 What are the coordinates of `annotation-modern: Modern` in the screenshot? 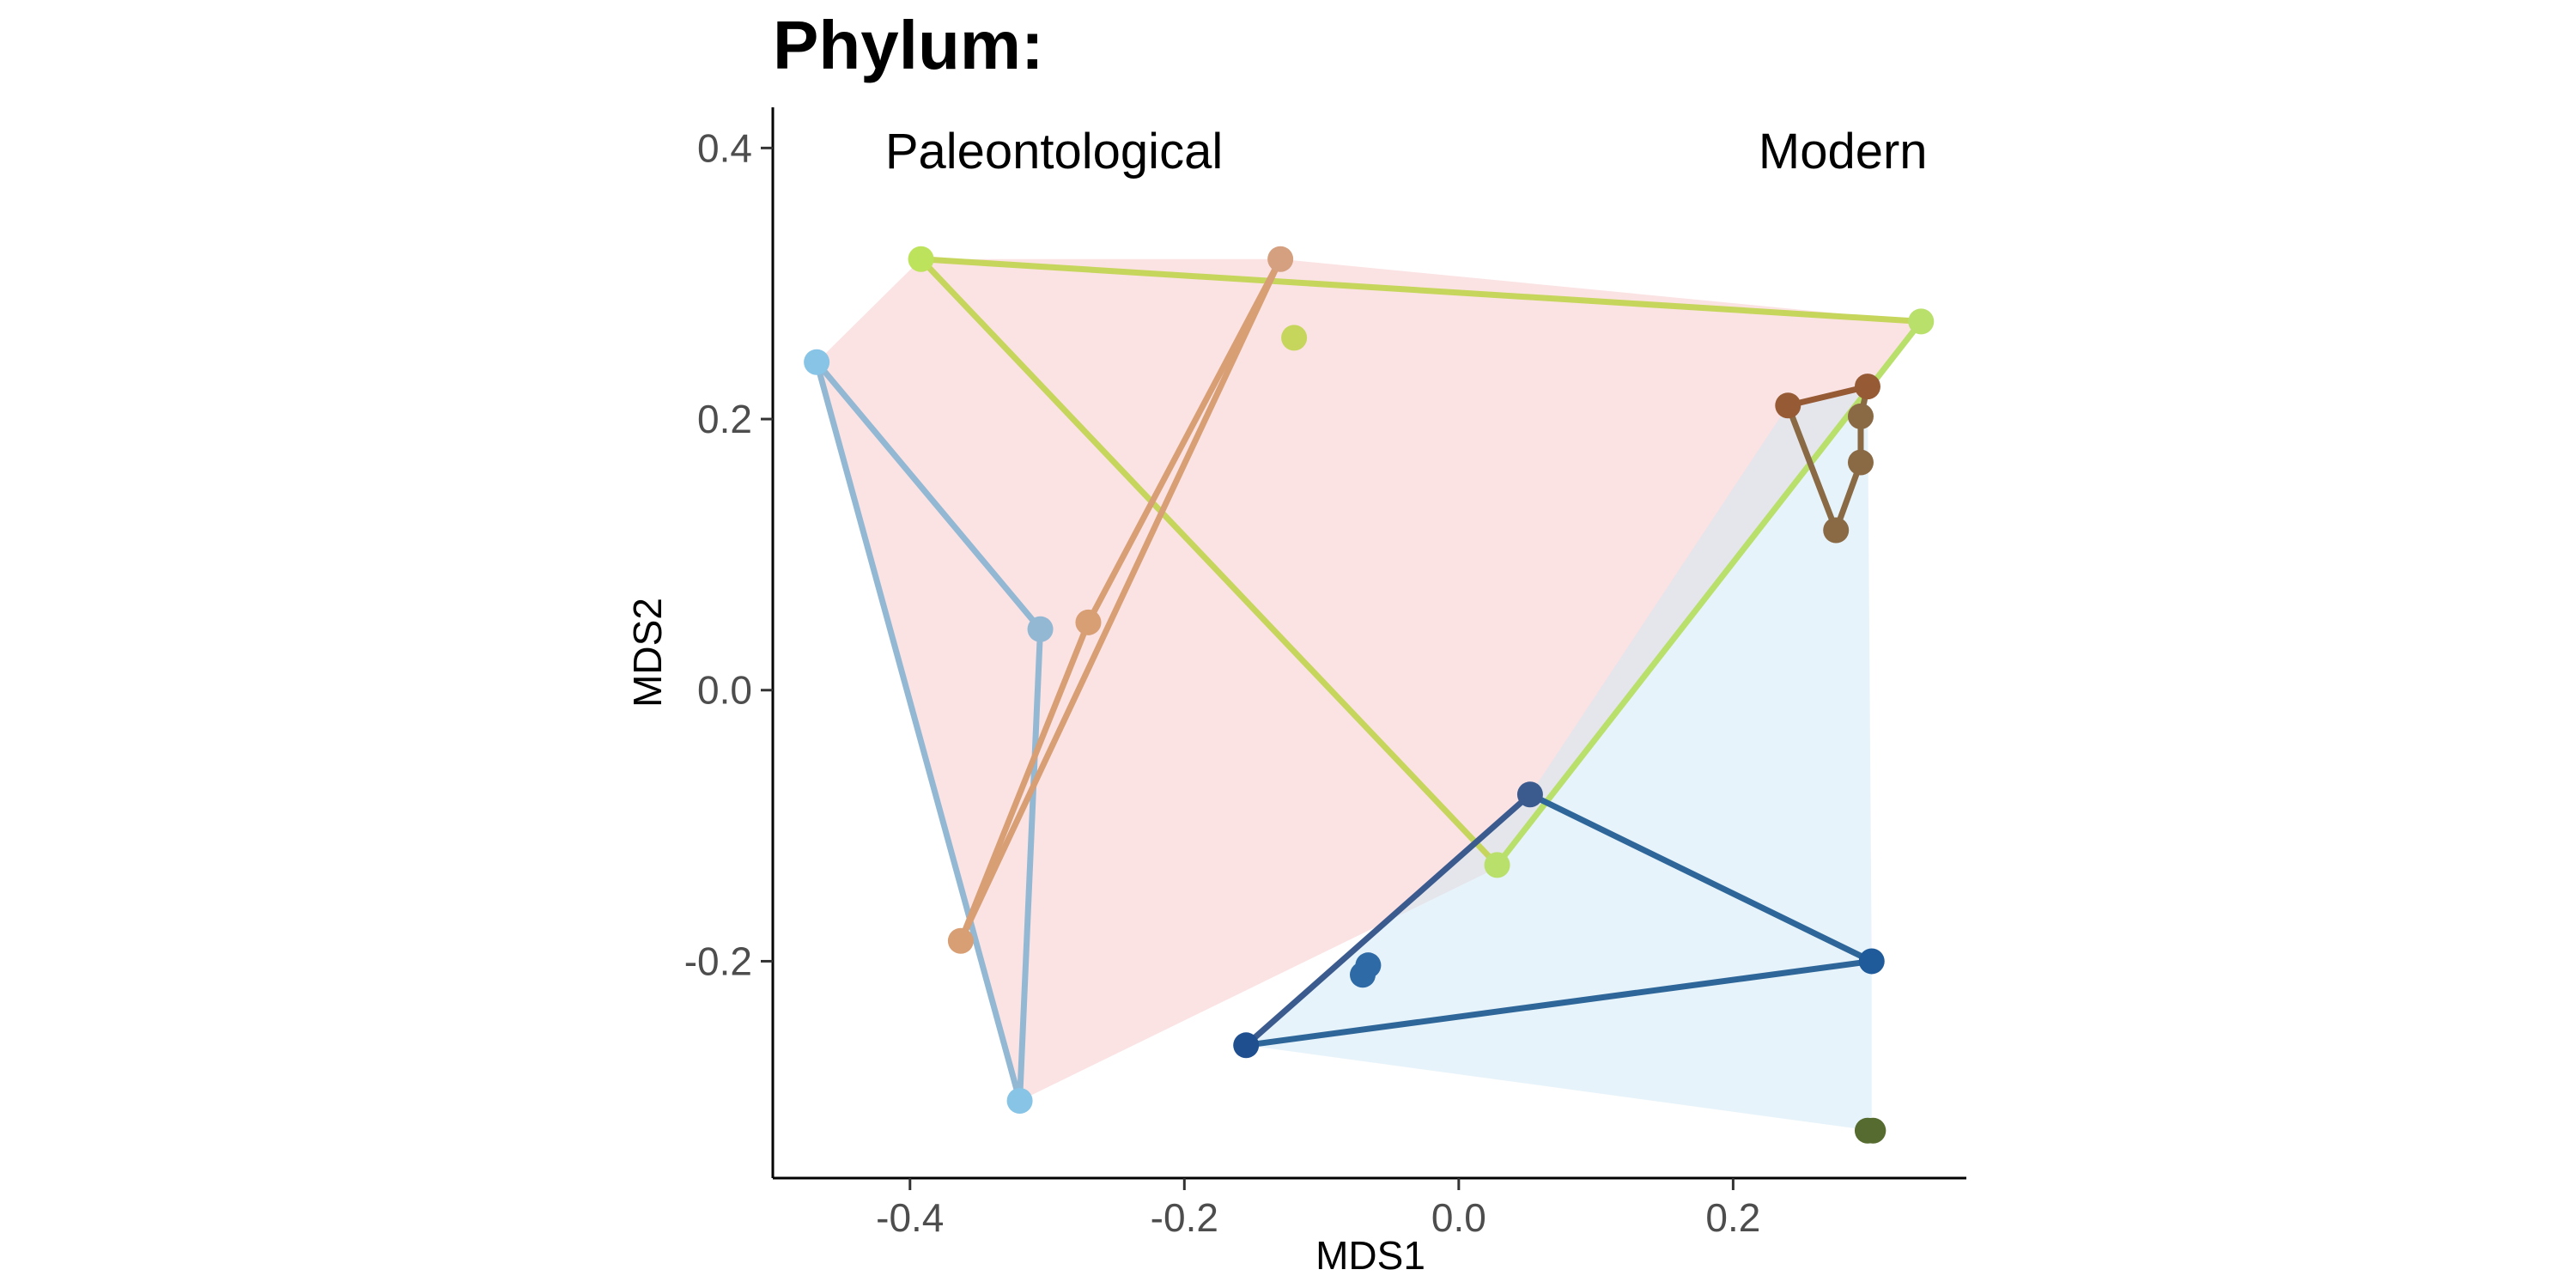 It's located at (1843, 151).